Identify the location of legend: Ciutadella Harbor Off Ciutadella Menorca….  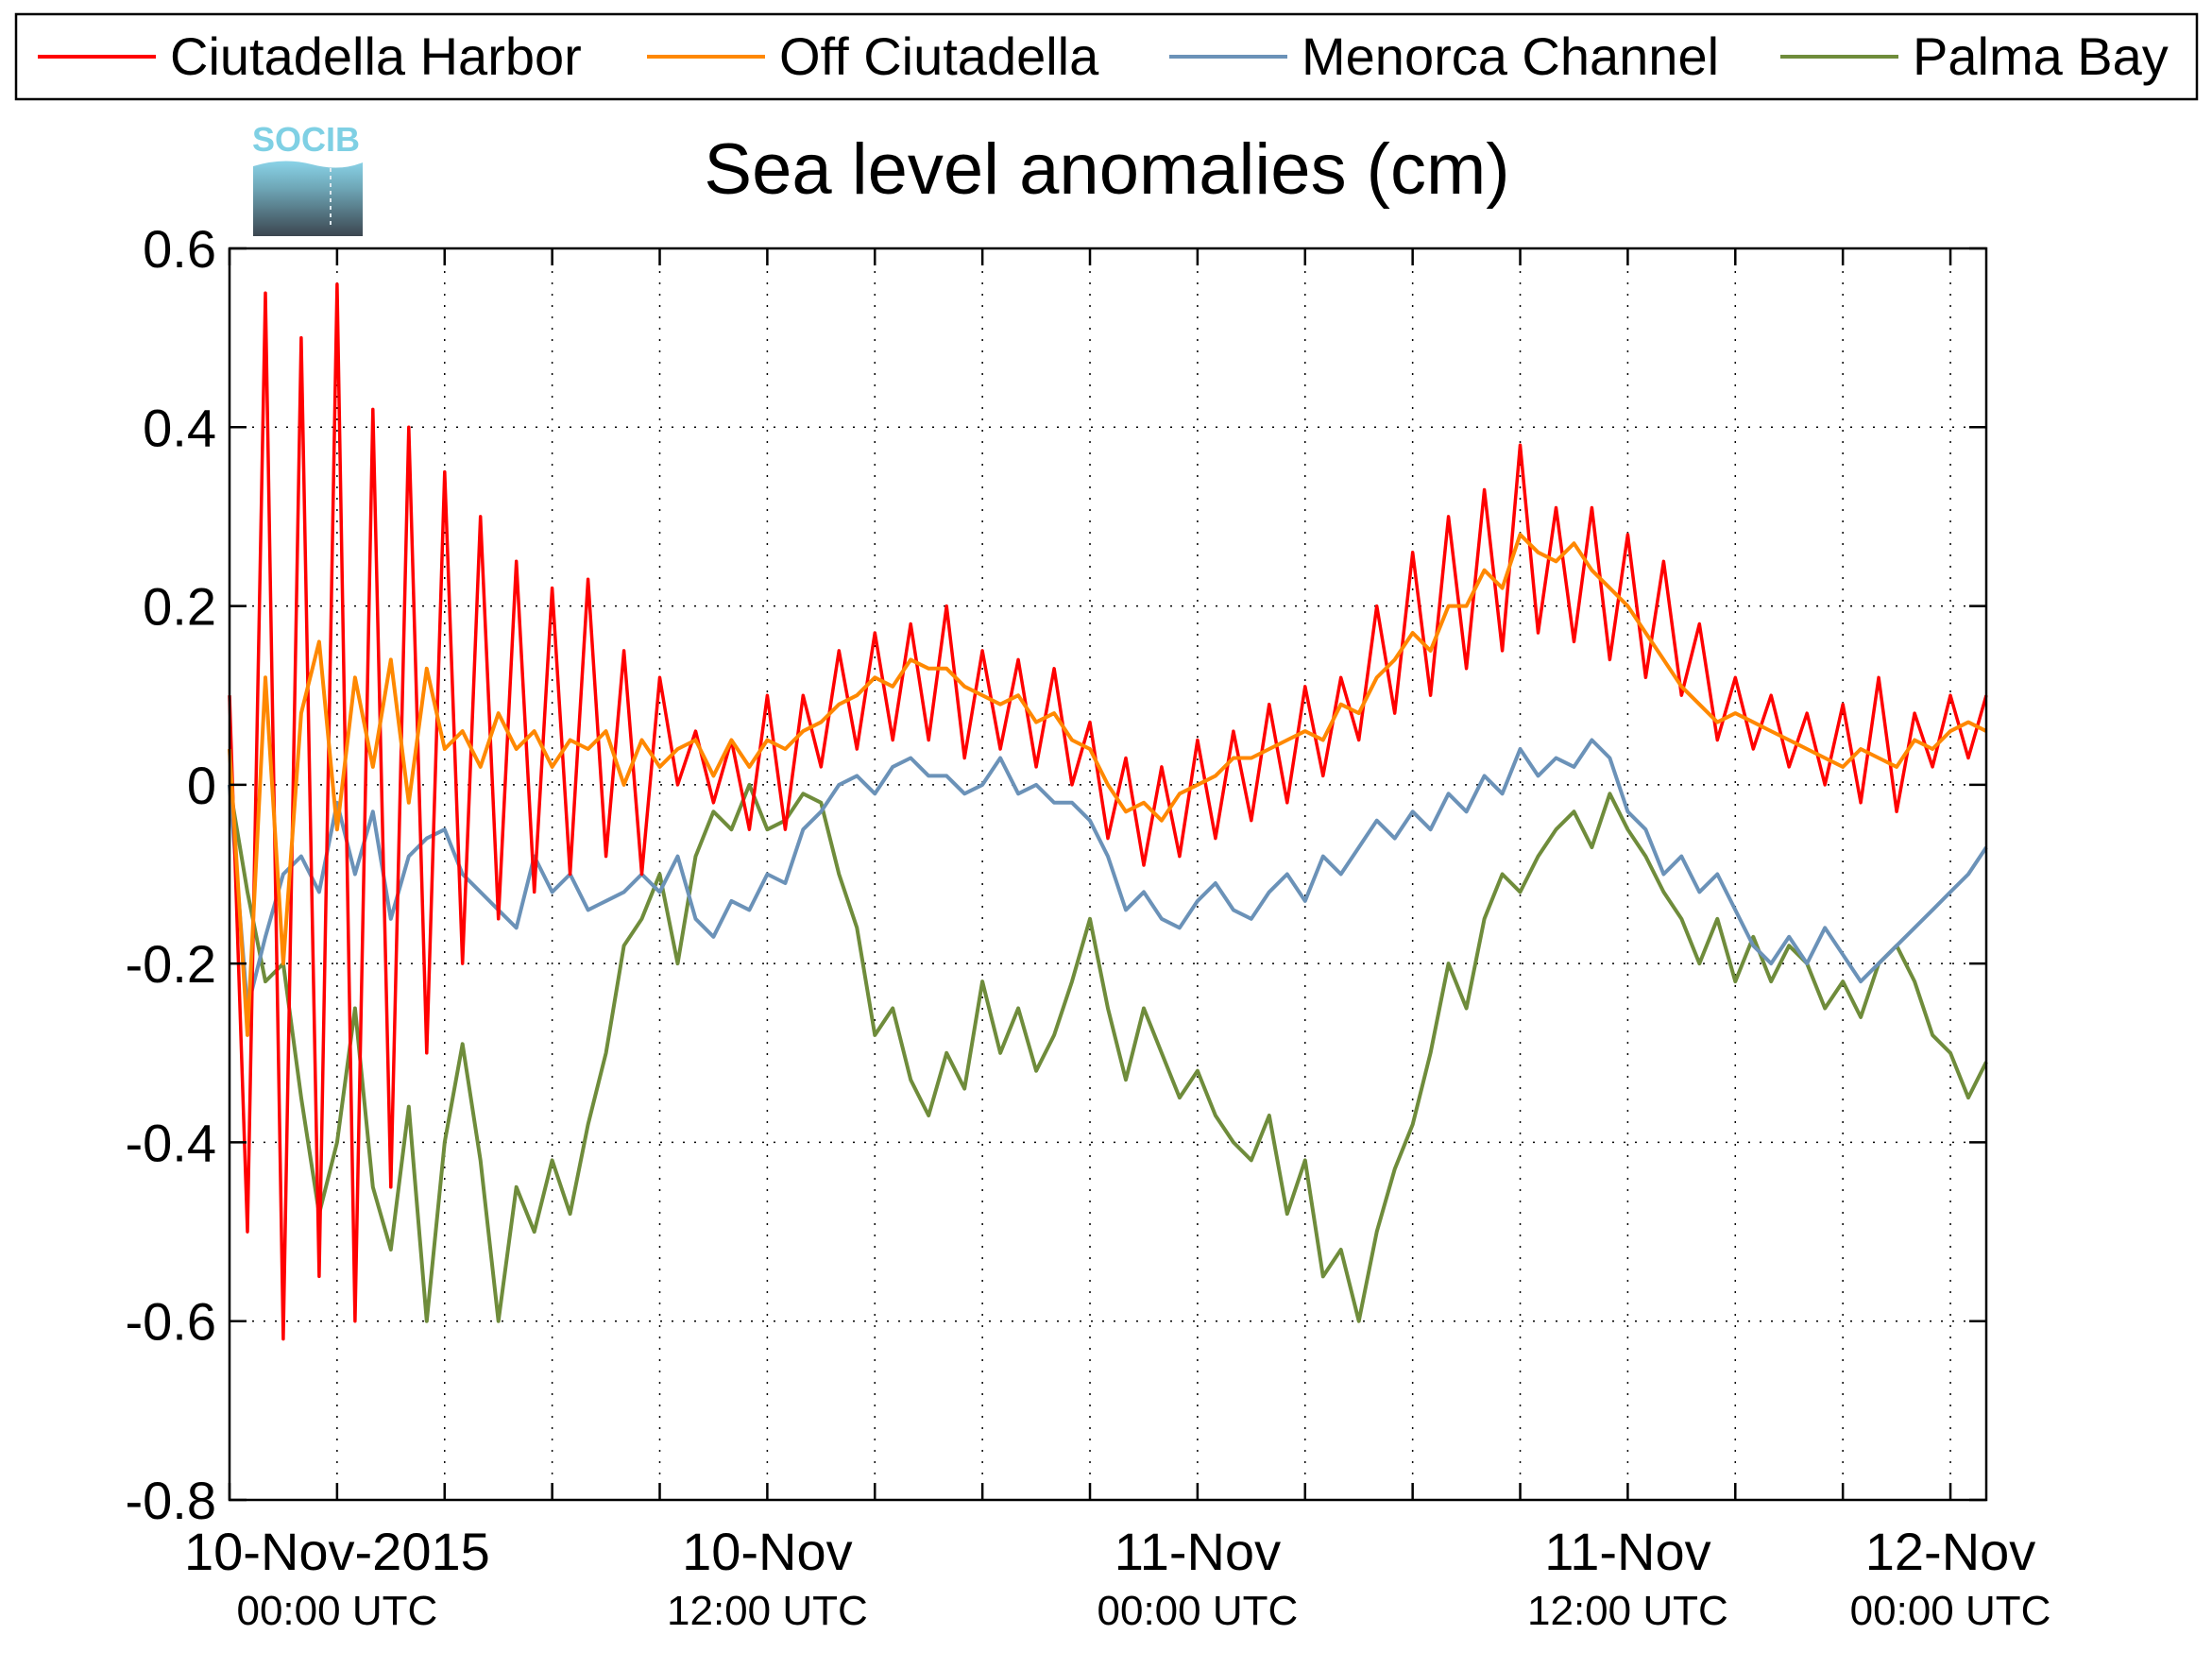
(1106, 57).